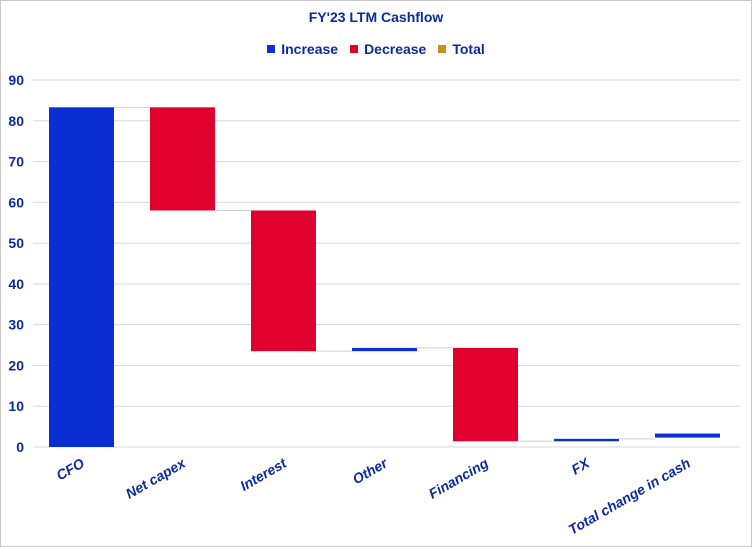 This screenshot has width=752, height=547. What do you see at coordinates (687, 435) in the screenshot?
I see `bar-total-change-in-cash` at bounding box center [687, 435].